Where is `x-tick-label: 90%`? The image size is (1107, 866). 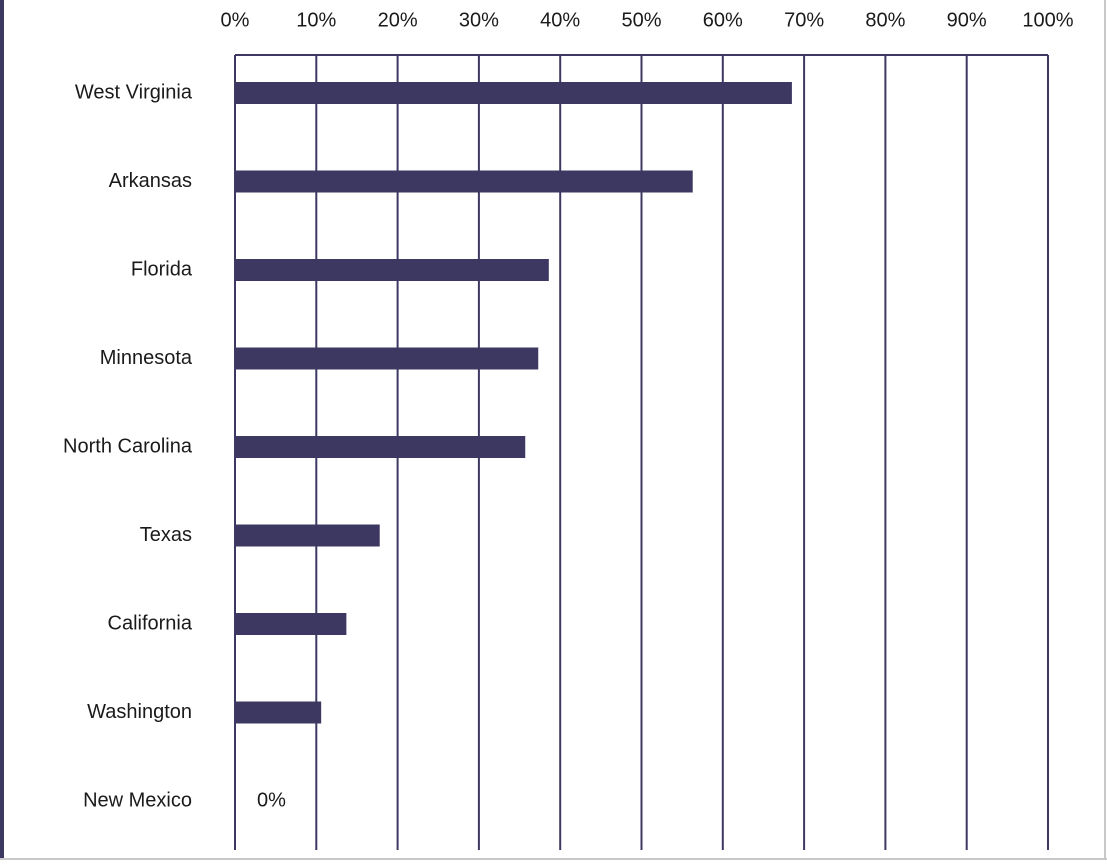 x-tick-label: 90% is located at coordinates (967, 20).